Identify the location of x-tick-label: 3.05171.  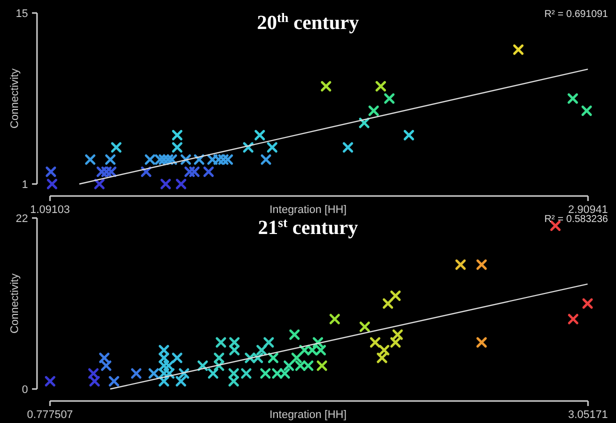
(588, 415).